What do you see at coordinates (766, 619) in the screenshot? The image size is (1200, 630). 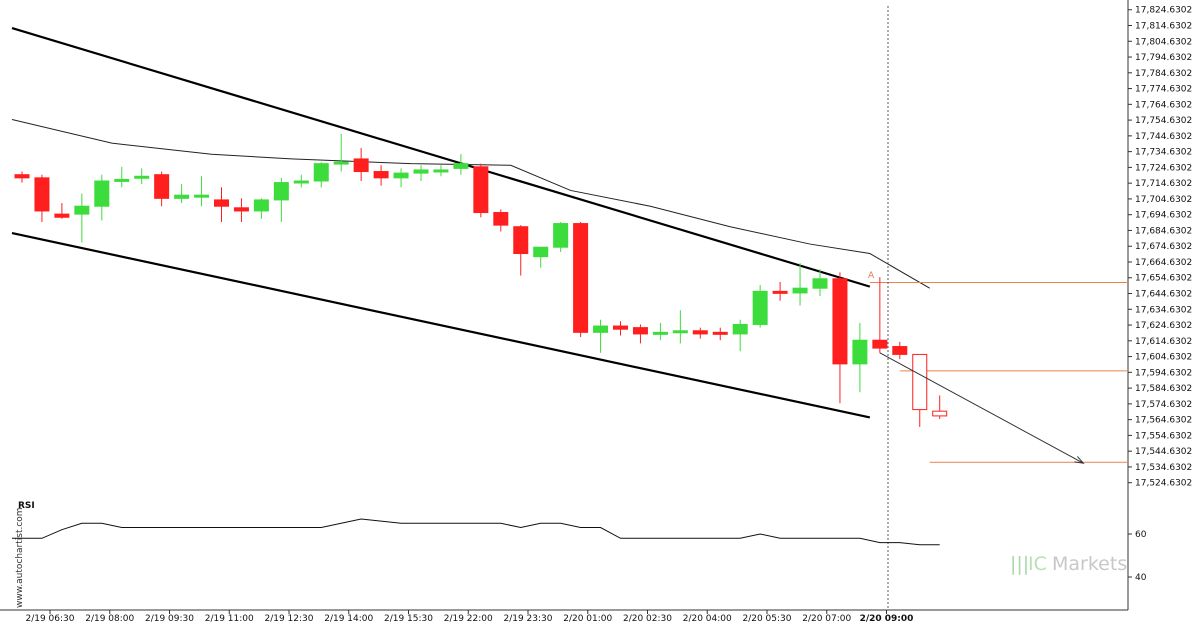 I see `time-tick-label: 2/20 05:30` at bounding box center [766, 619].